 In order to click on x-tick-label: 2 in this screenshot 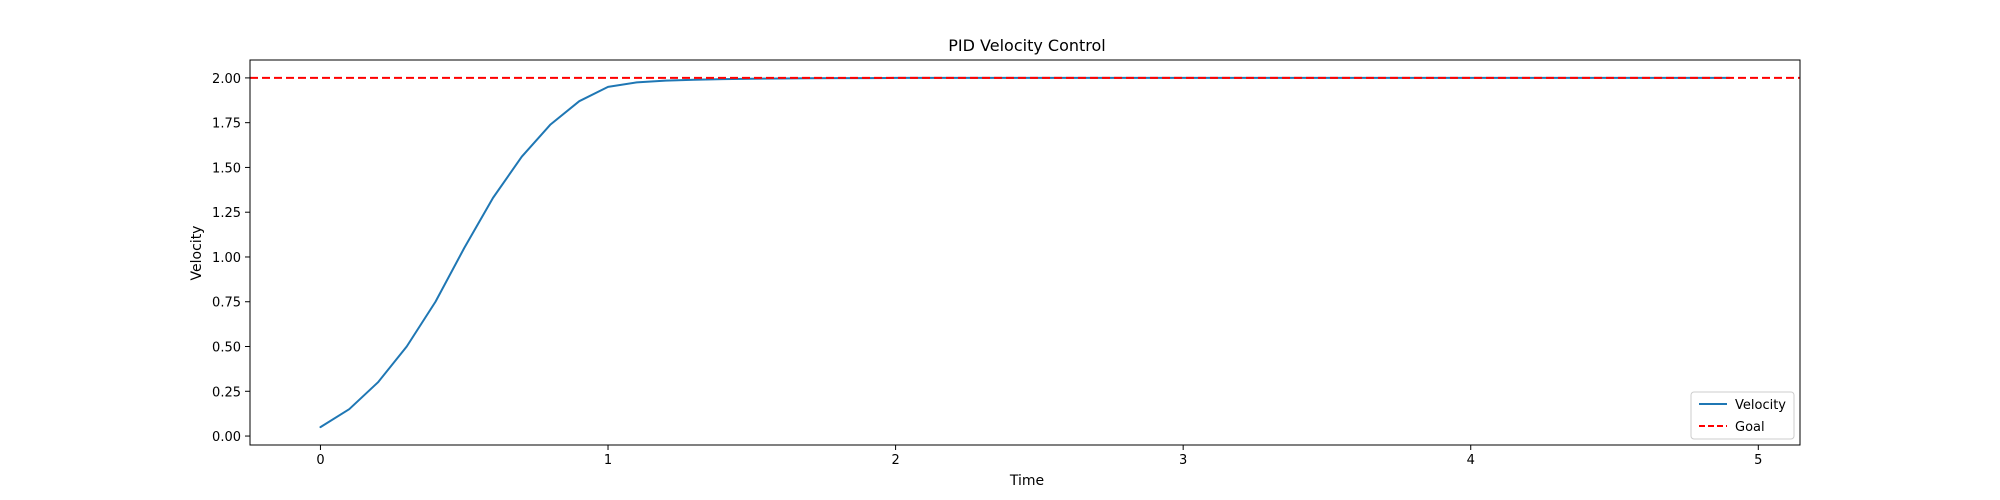, I will do `click(895, 460)`.